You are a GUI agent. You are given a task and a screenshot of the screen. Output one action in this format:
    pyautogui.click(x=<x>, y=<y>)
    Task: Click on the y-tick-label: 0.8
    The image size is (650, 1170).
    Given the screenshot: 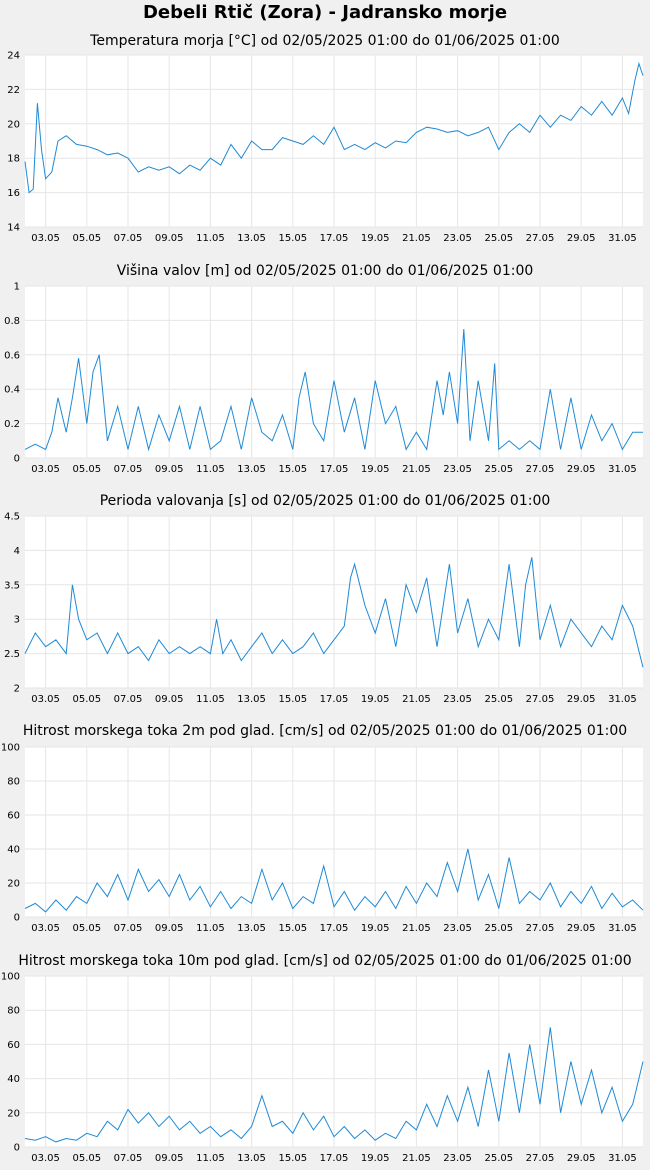 What is the action you would take?
    pyautogui.click(x=12, y=321)
    